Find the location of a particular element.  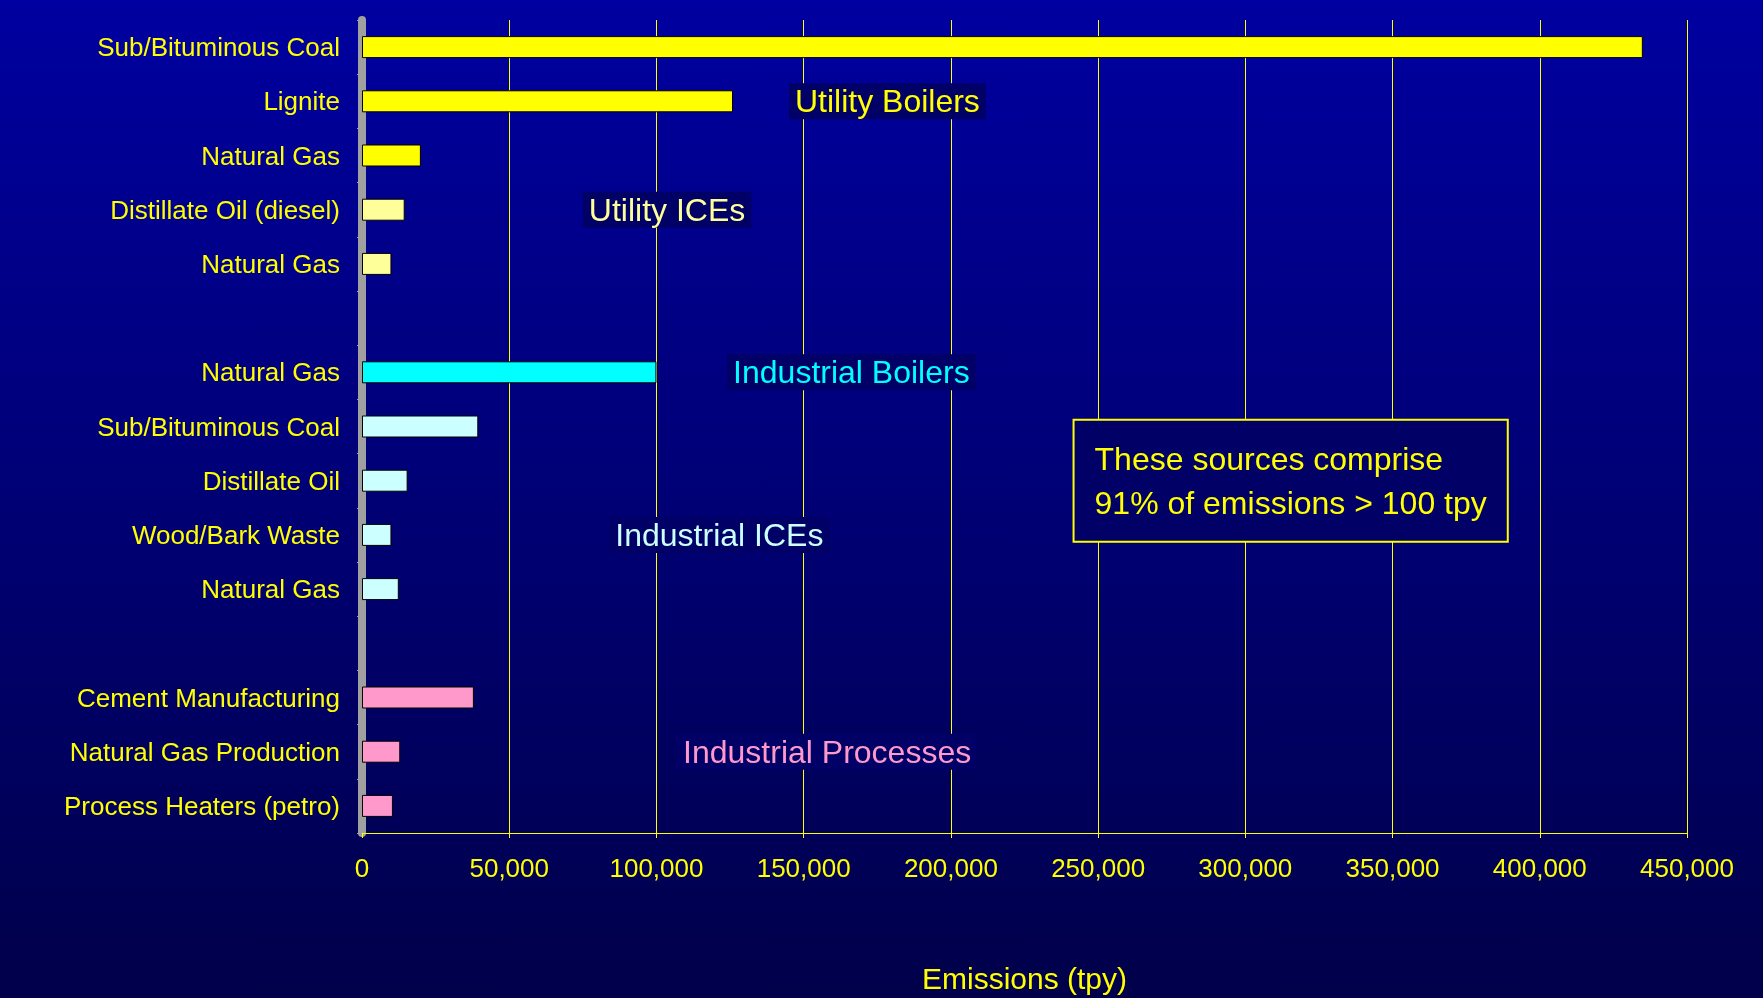

x-tick-label: 50,000 is located at coordinates (509, 868).